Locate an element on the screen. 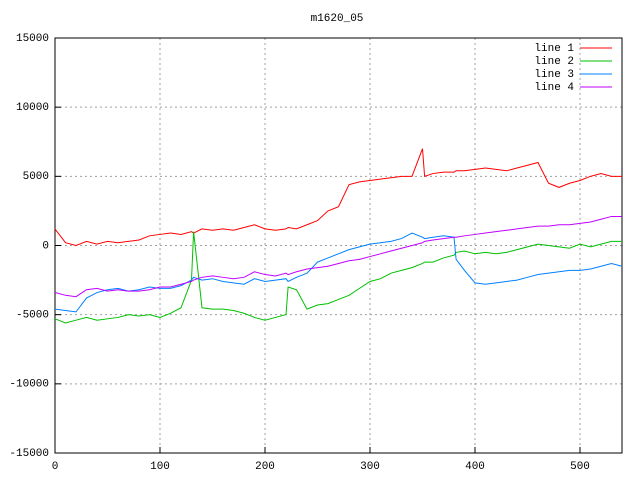 Image resolution: width=640 pixels, height=480 pixels. y-tick-label: 10000 is located at coordinates (32, 108).